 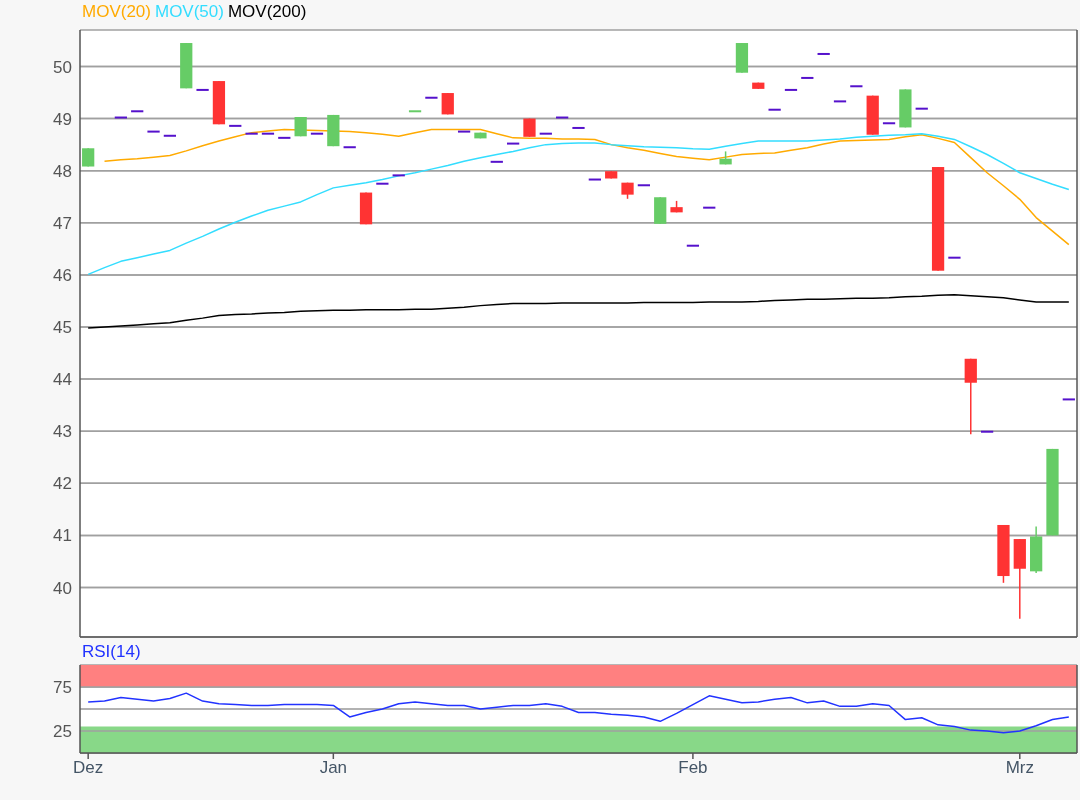 I want to click on text: MOV(50), so click(x=189, y=12).